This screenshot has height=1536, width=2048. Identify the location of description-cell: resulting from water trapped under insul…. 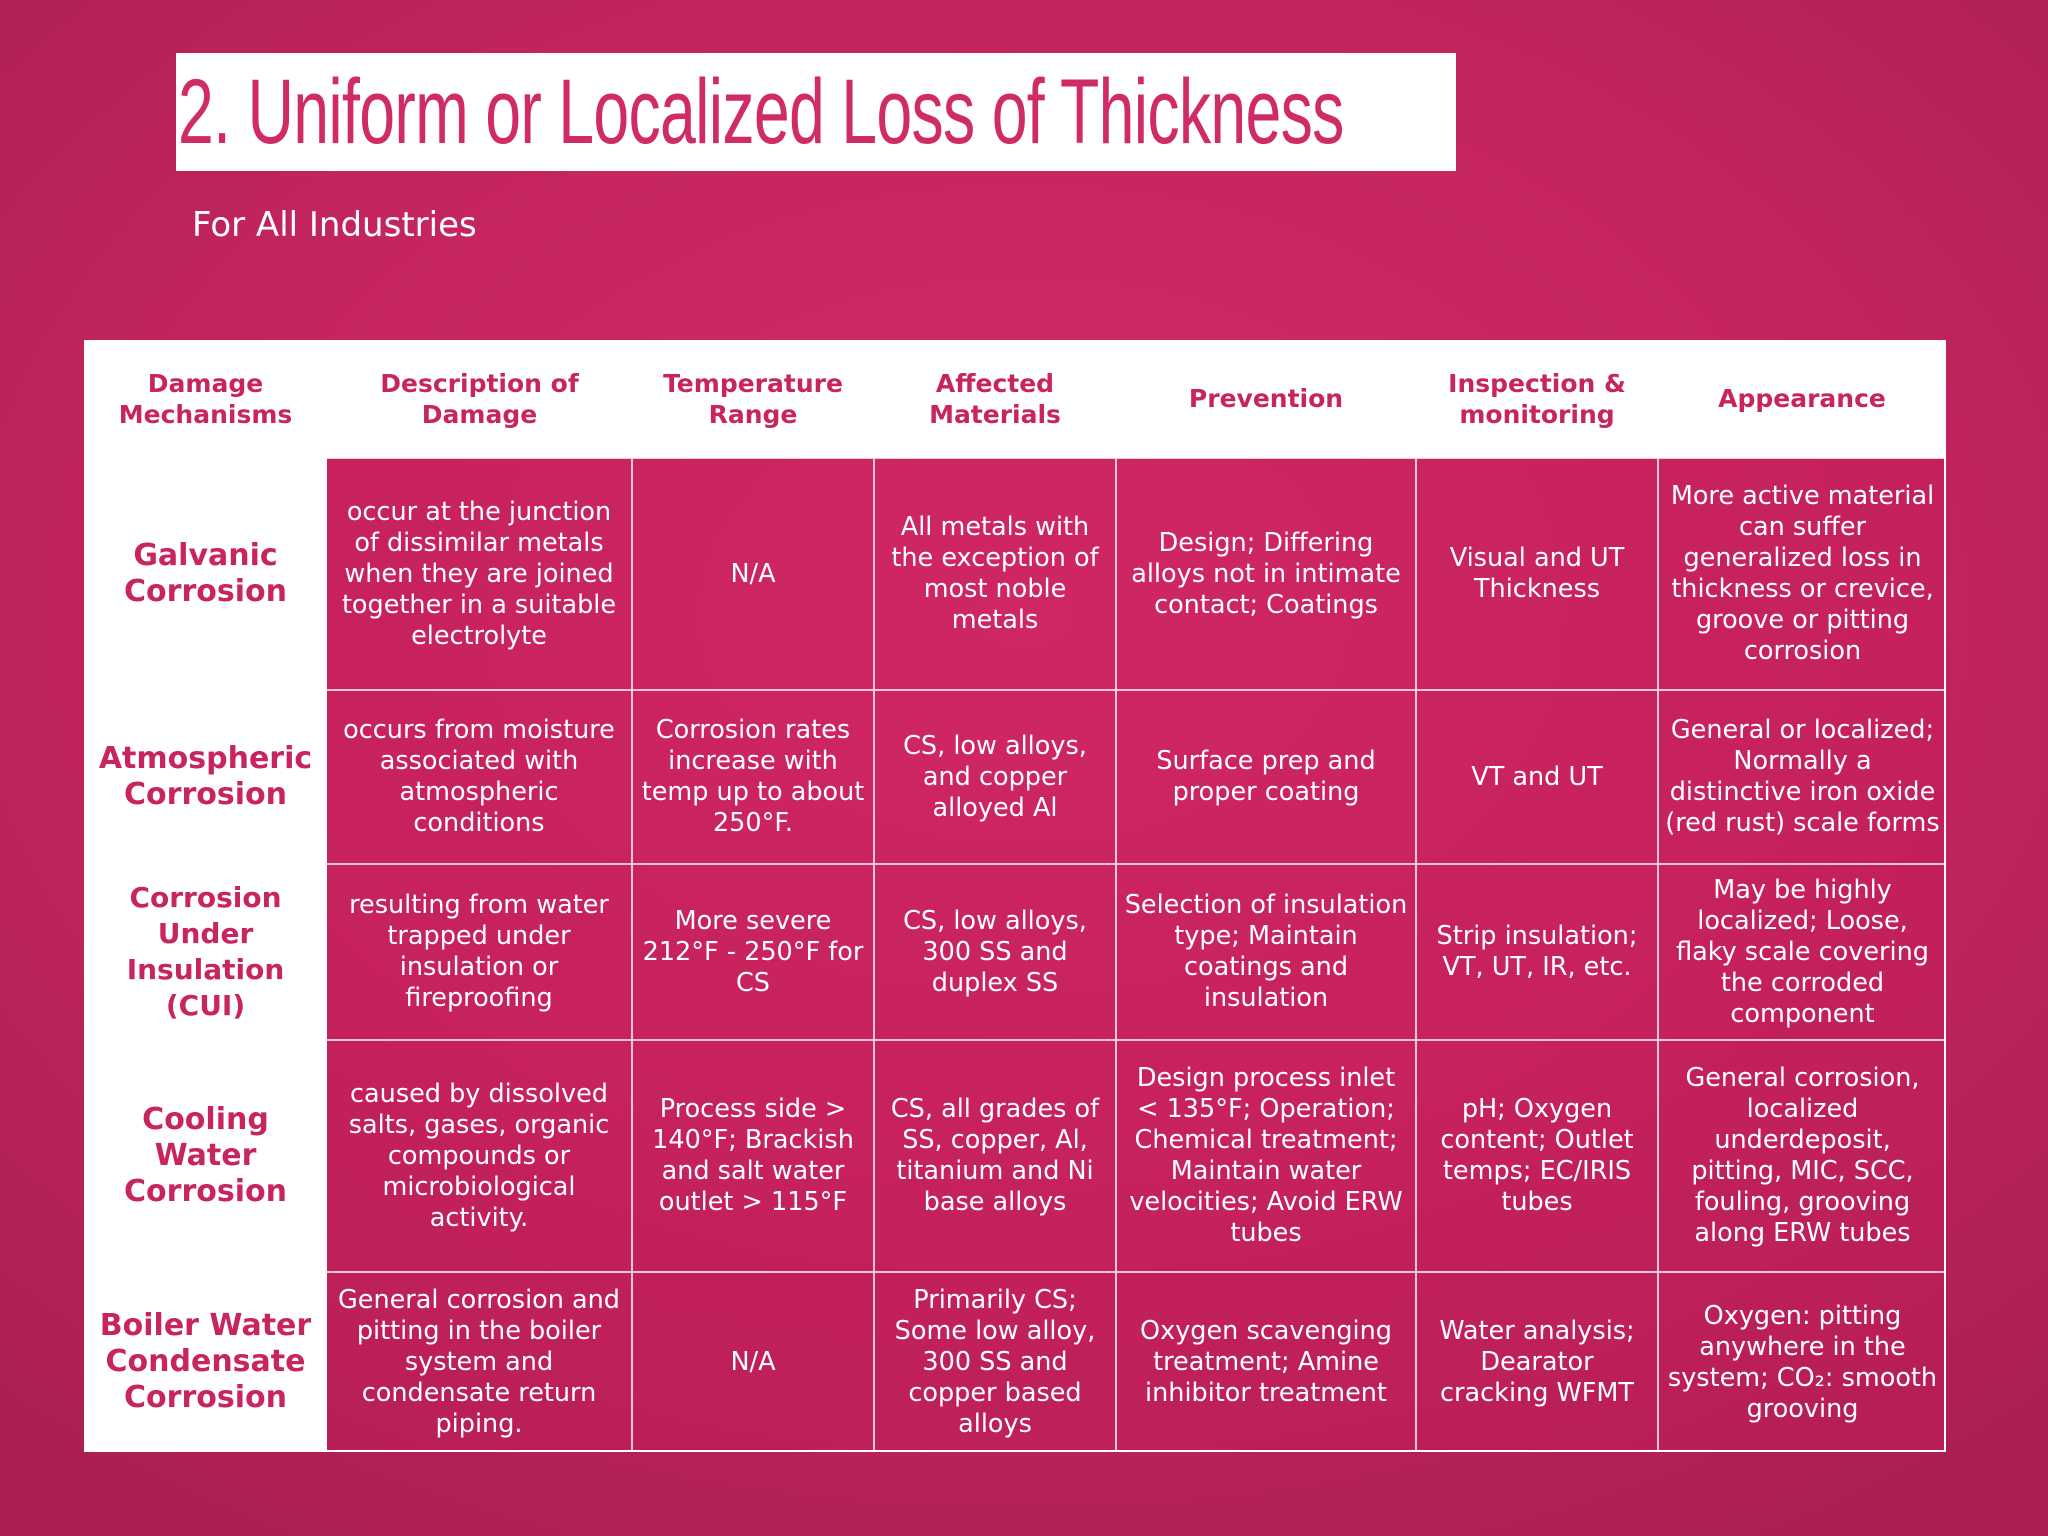
(479, 951).